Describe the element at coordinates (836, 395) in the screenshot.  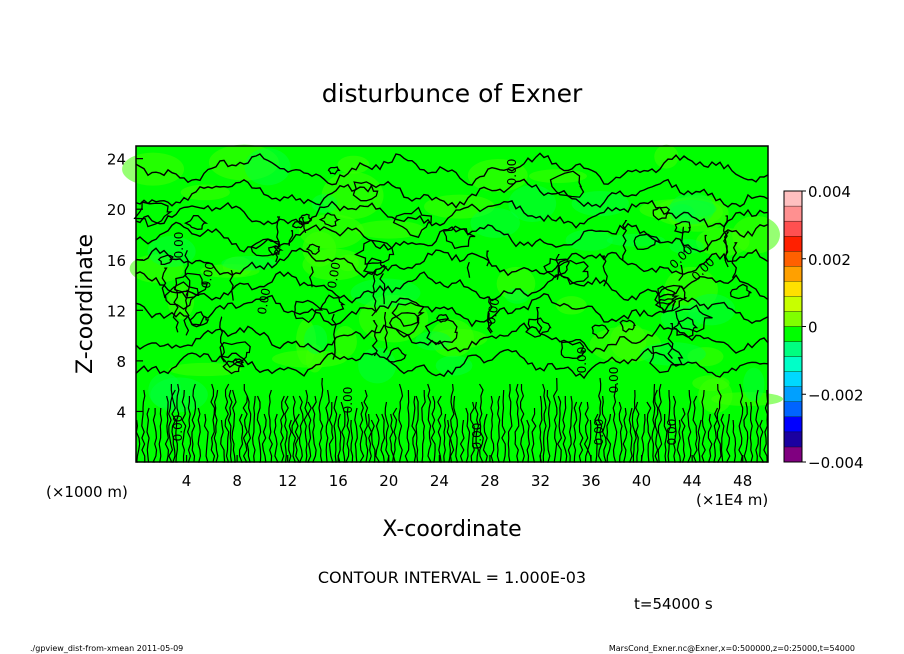
I see `colorbar-label: −0.002` at that location.